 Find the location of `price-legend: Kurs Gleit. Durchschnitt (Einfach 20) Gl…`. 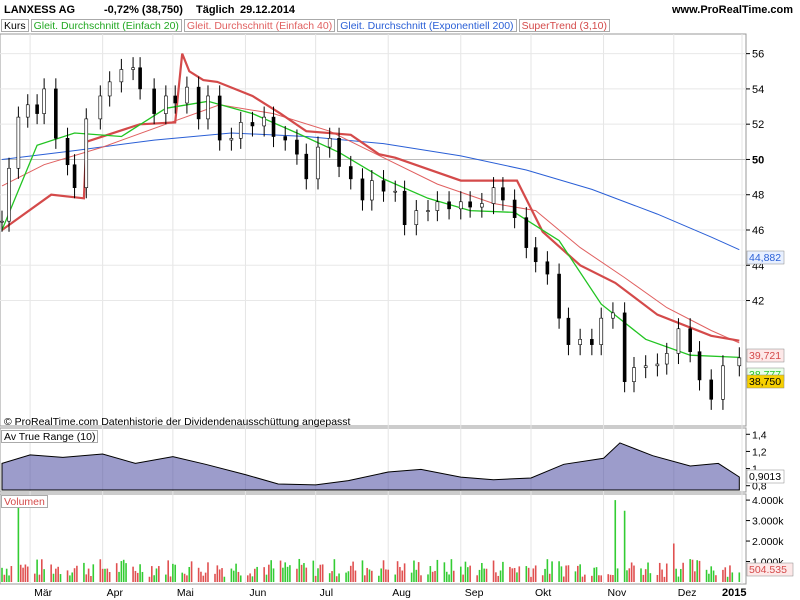

price-legend: Kurs Gleit. Durchschnitt (Einfach 20) Gl… is located at coordinates (306, 25).